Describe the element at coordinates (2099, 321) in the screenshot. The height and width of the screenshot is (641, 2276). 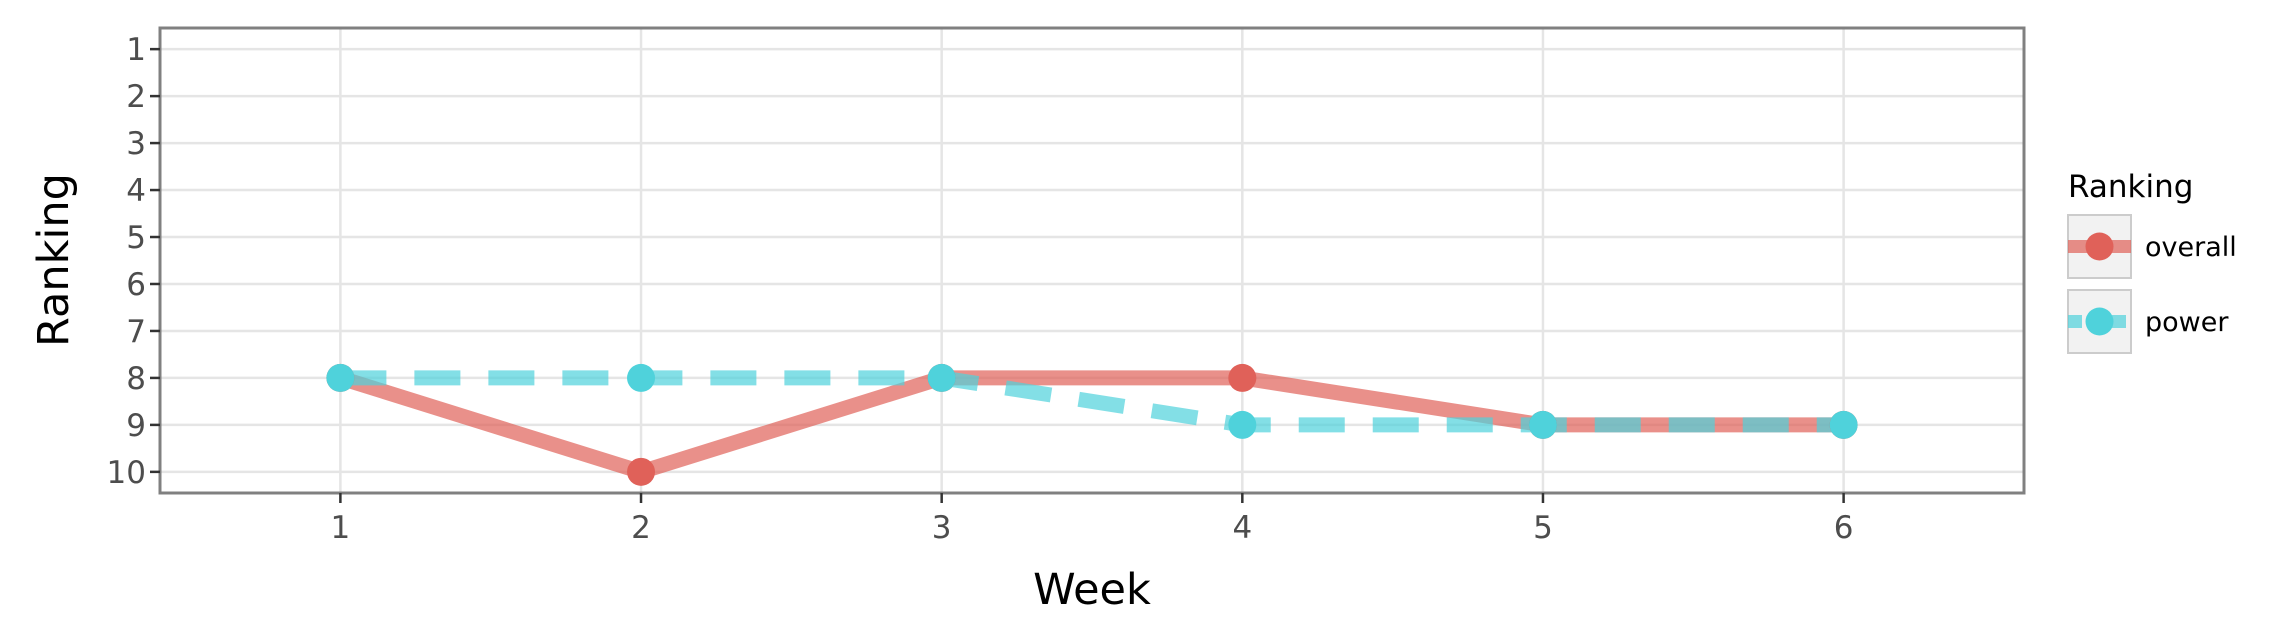
I see `legend-point-power` at that location.